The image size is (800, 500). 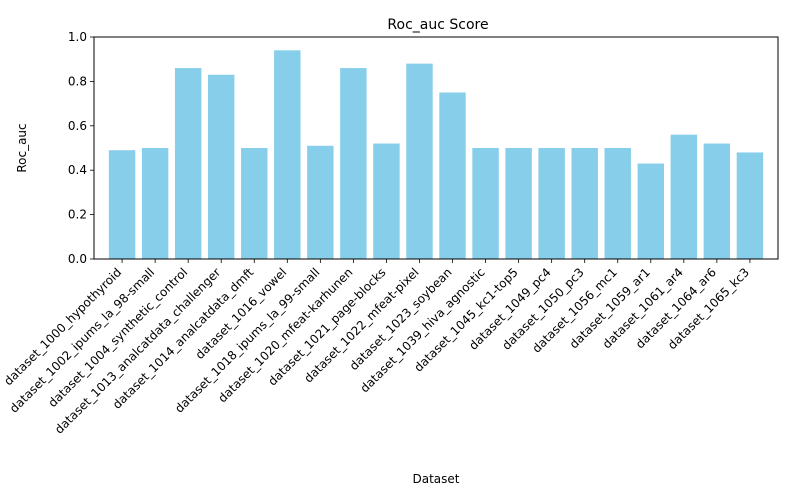 What do you see at coordinates (77, 259) in the screenshot?
I see `y-tick-label: 0.0` at bounding box center [77, 259].